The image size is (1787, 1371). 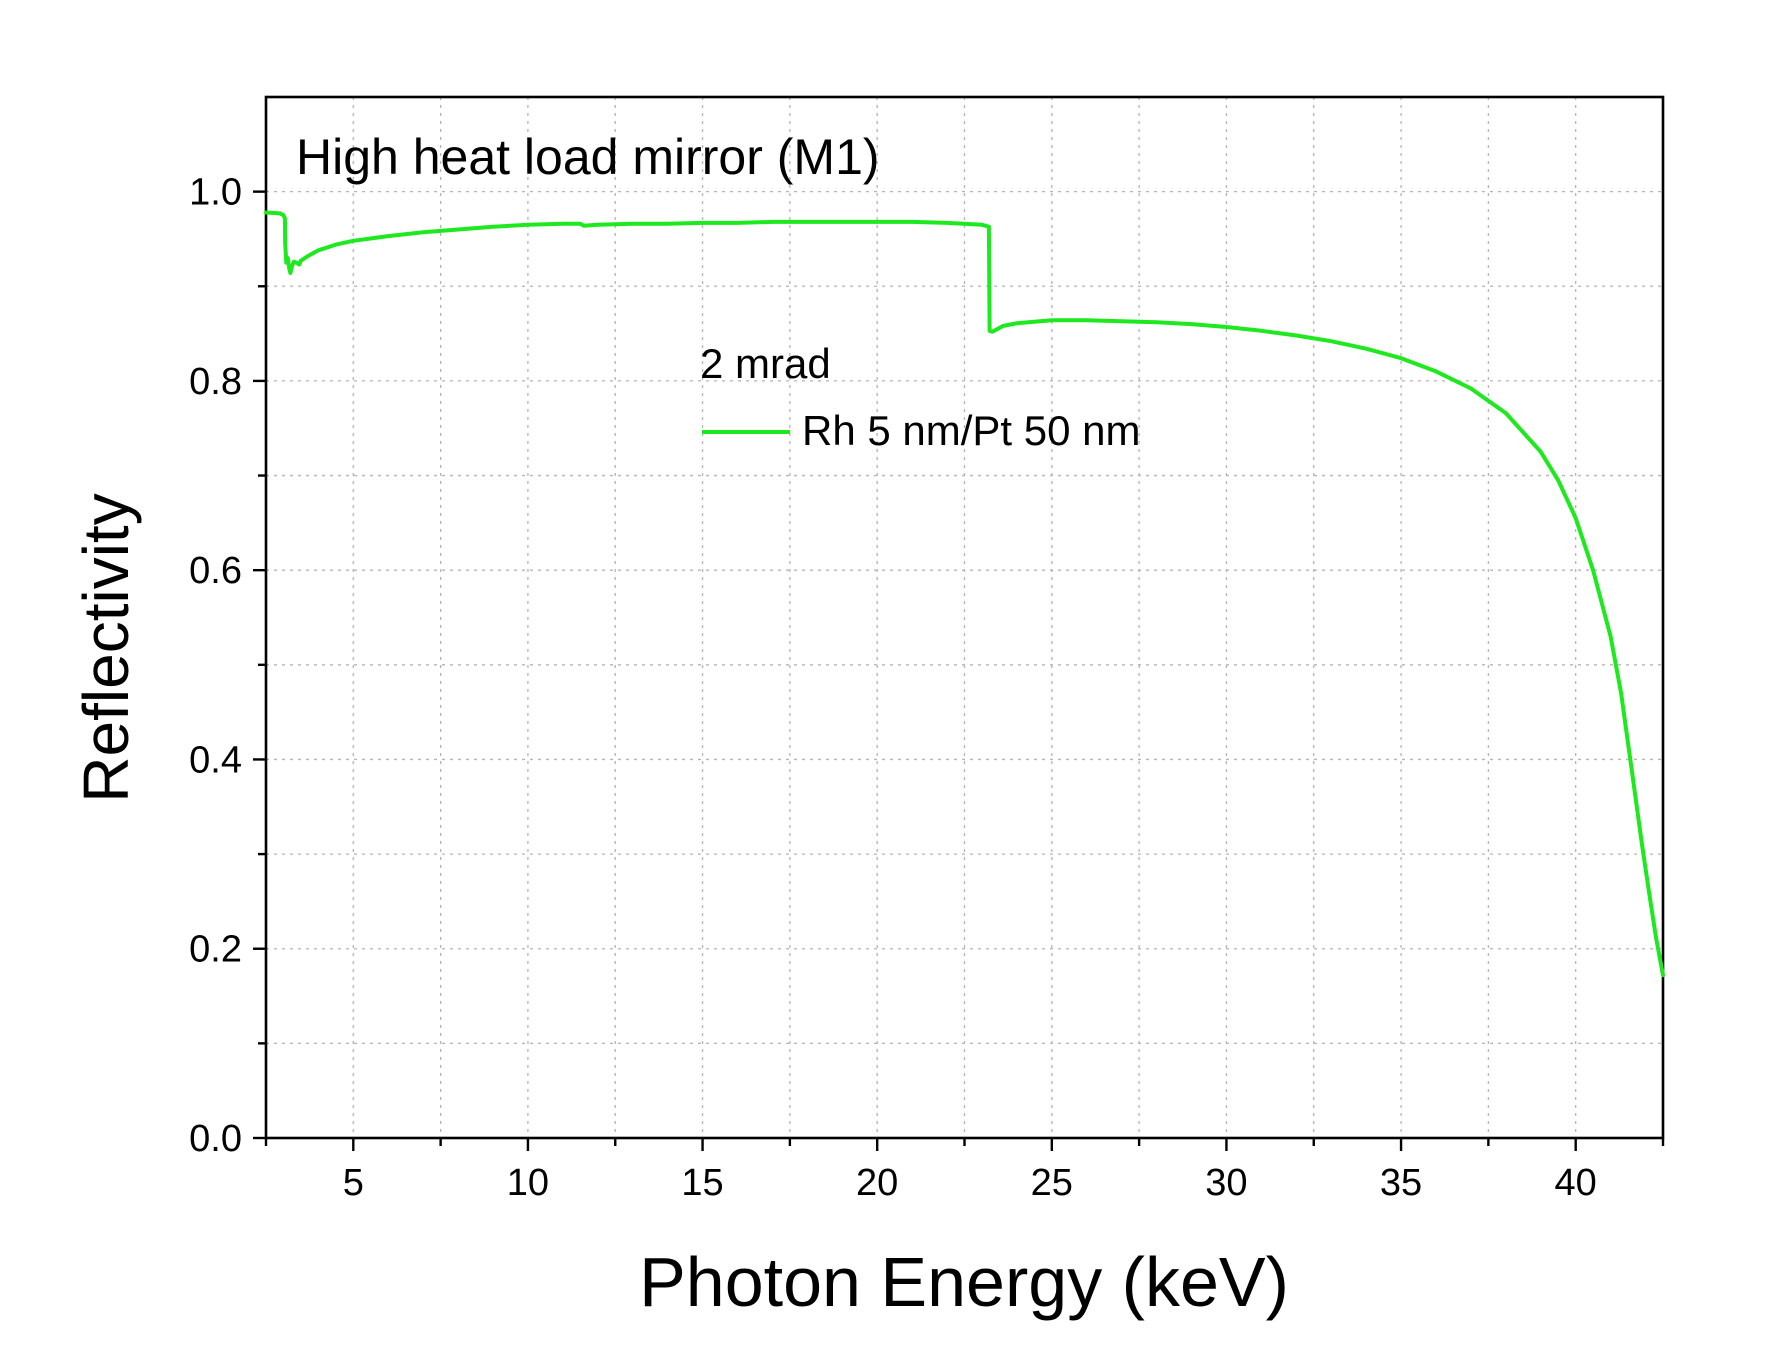 What do you see at coordinates (971, 430) in the screenshot?
I see `legend-label: Rh 5 nm/Pt 50 nm` at bounding box center [971, 430].